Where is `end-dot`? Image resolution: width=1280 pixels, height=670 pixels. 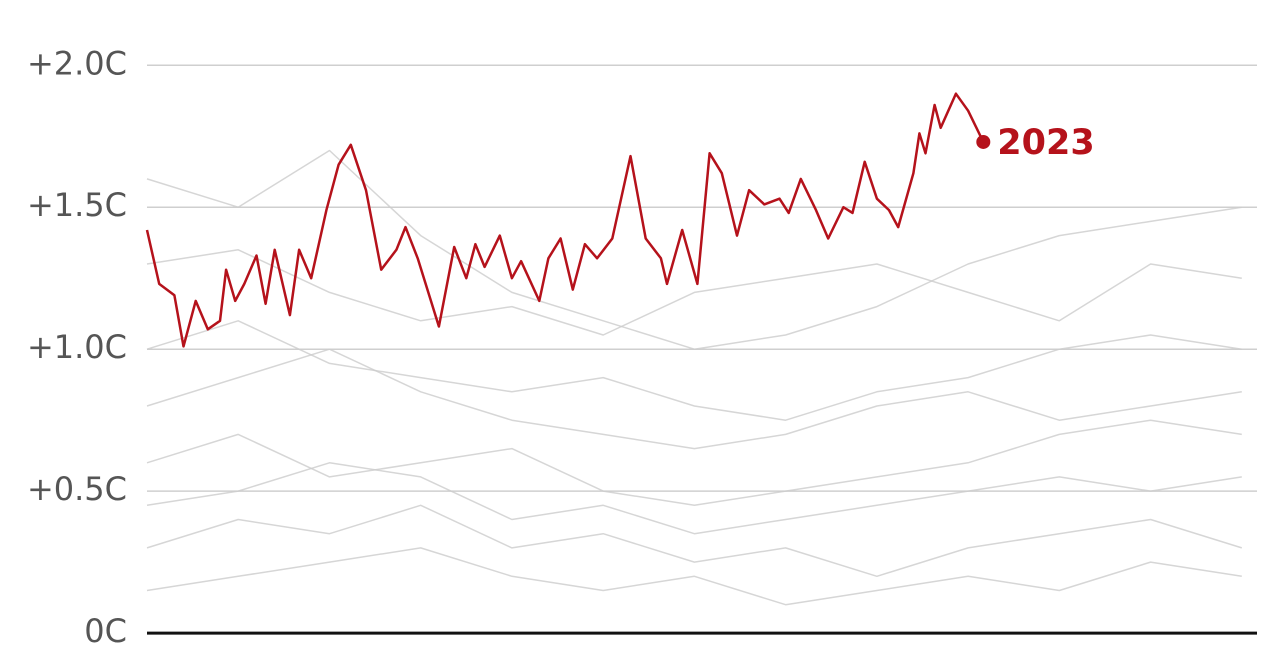 end-dot is located at coordinates (983, 141).